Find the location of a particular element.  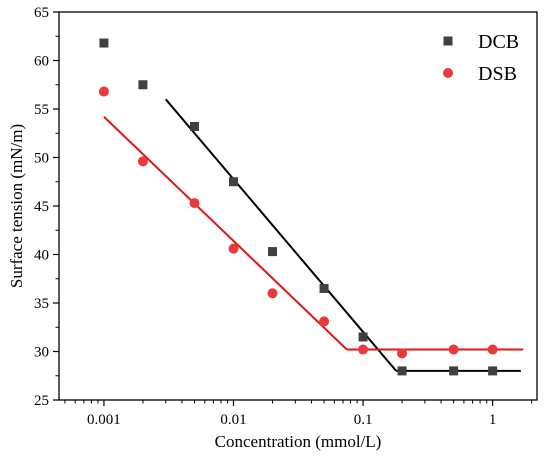

legend-label-dsb: DSB is located at coordinates (497, 74).